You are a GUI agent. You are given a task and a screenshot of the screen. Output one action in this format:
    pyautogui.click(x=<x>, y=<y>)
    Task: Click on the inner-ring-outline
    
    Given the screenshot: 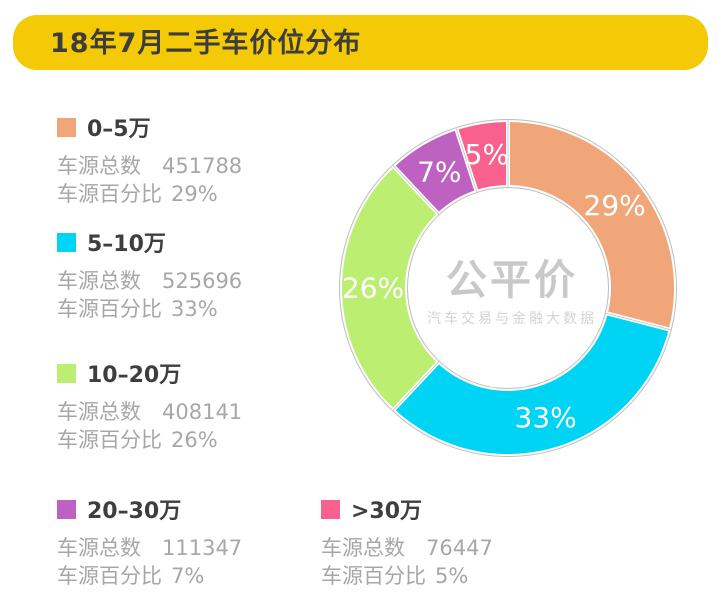 What is the action you would take?
    pyautogui.click(x=508, y=288)
    